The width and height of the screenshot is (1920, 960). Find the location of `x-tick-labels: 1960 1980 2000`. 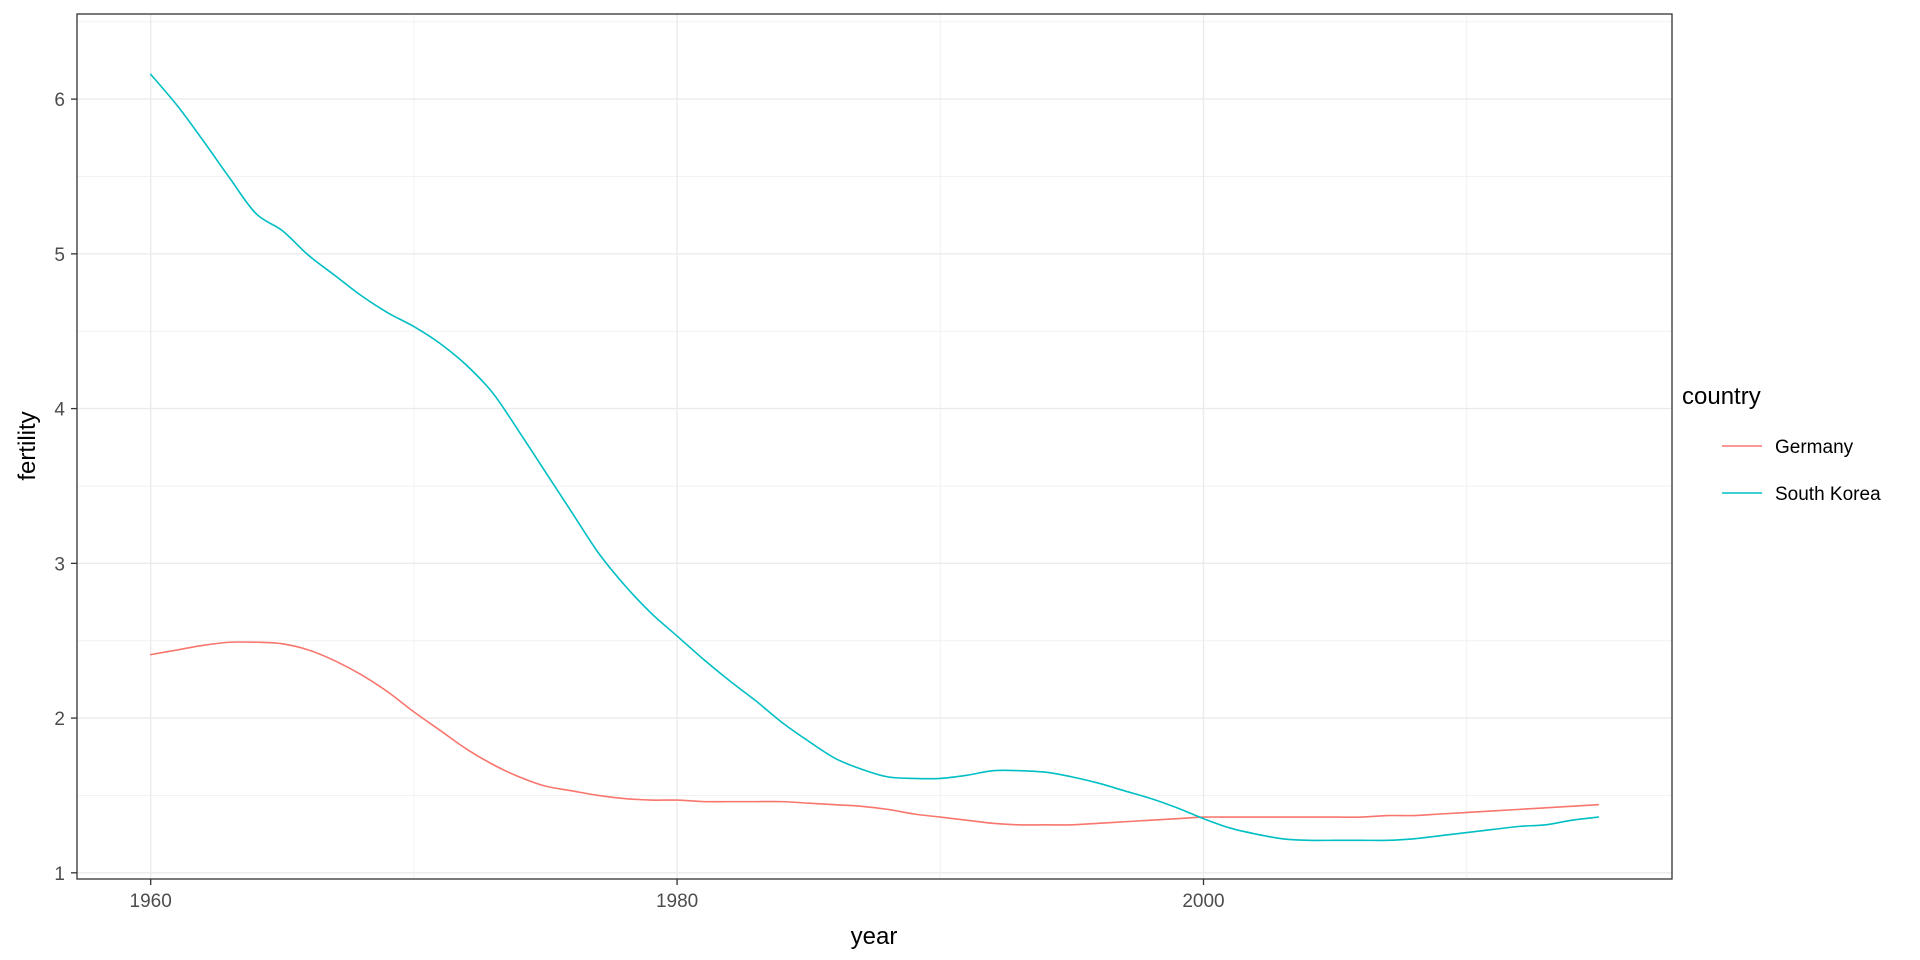

x-tick-labels: 1960 1980 2000 is located at coordinates (677, 901).